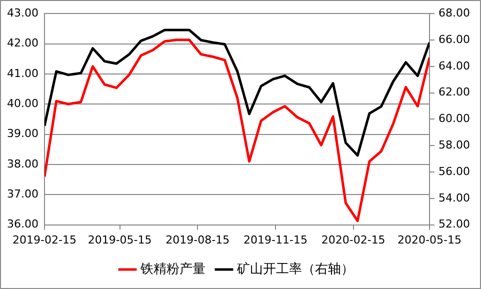 The image size is (481, 289). What do you see at coordinates (454, 197) in the screenshot?
I see `y2-tick-label: 54.00` at bounding box center [454, 197].